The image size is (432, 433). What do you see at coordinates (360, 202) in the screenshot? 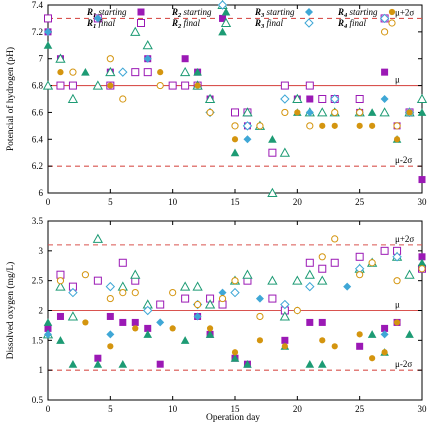
I see `x-tick-label: 25` at bounding box center [360, 202].